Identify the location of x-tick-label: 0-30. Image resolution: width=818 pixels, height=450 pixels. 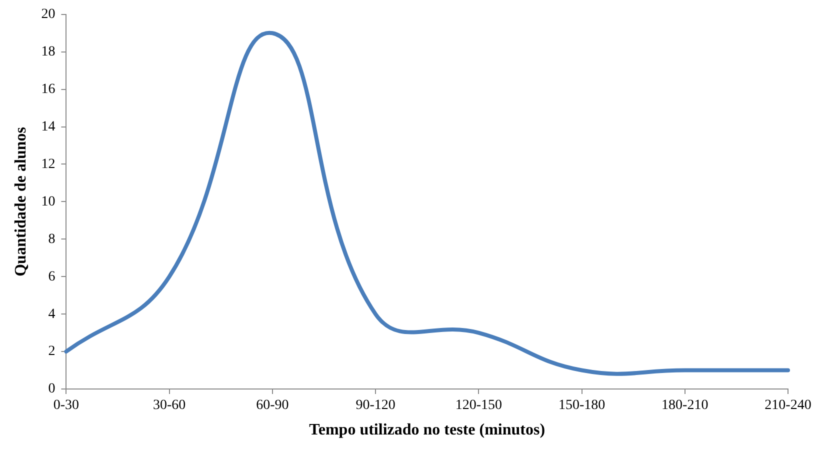
(66, 406).